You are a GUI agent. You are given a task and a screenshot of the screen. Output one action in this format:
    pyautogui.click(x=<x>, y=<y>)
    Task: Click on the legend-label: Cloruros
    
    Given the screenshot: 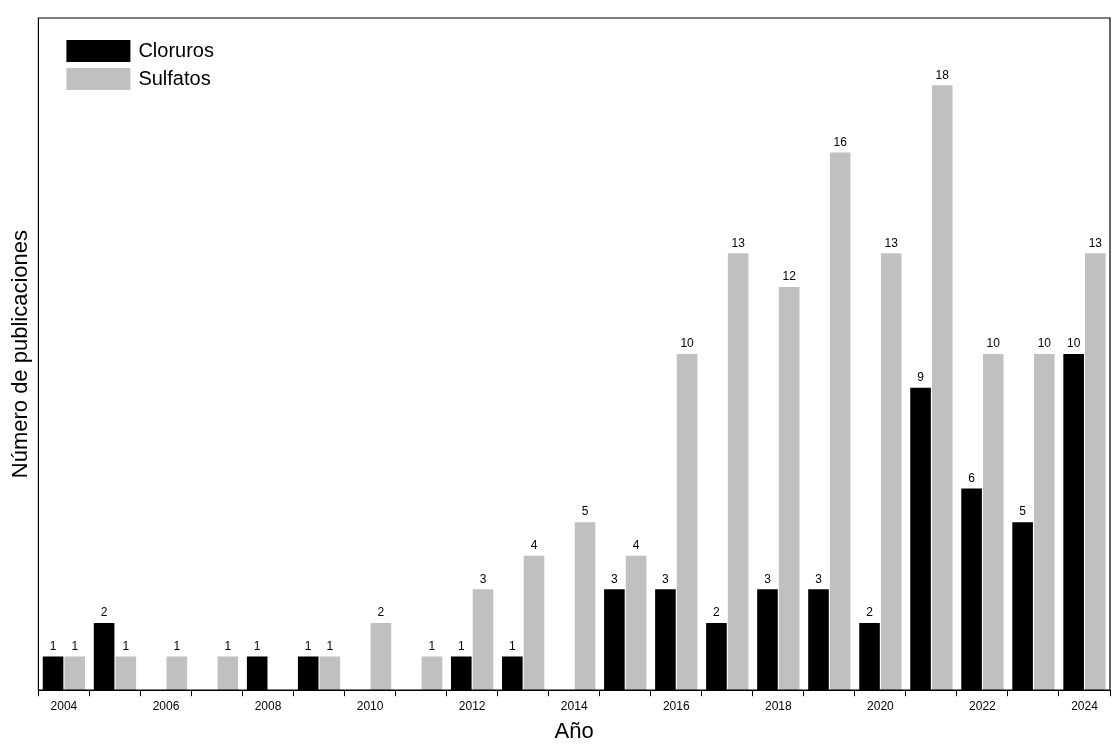 What is the action you would take?
    pyautogui.click(x=176, y=49)
    